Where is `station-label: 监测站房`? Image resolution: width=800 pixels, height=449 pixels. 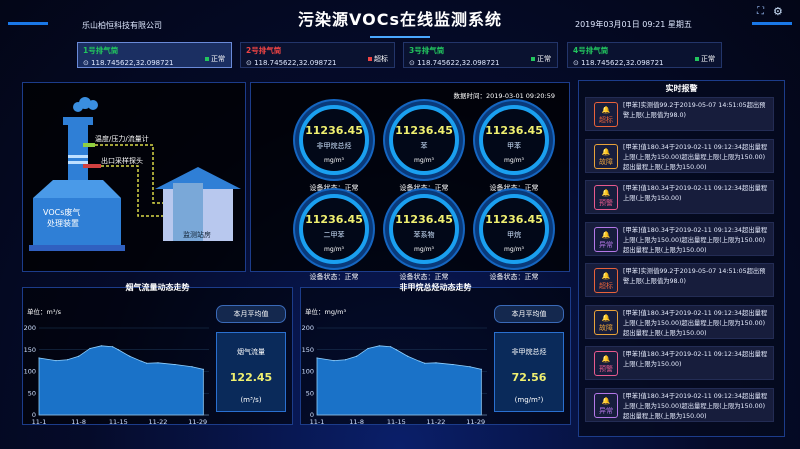 station-label: 监测站房 is located at coordinates (197, 234).